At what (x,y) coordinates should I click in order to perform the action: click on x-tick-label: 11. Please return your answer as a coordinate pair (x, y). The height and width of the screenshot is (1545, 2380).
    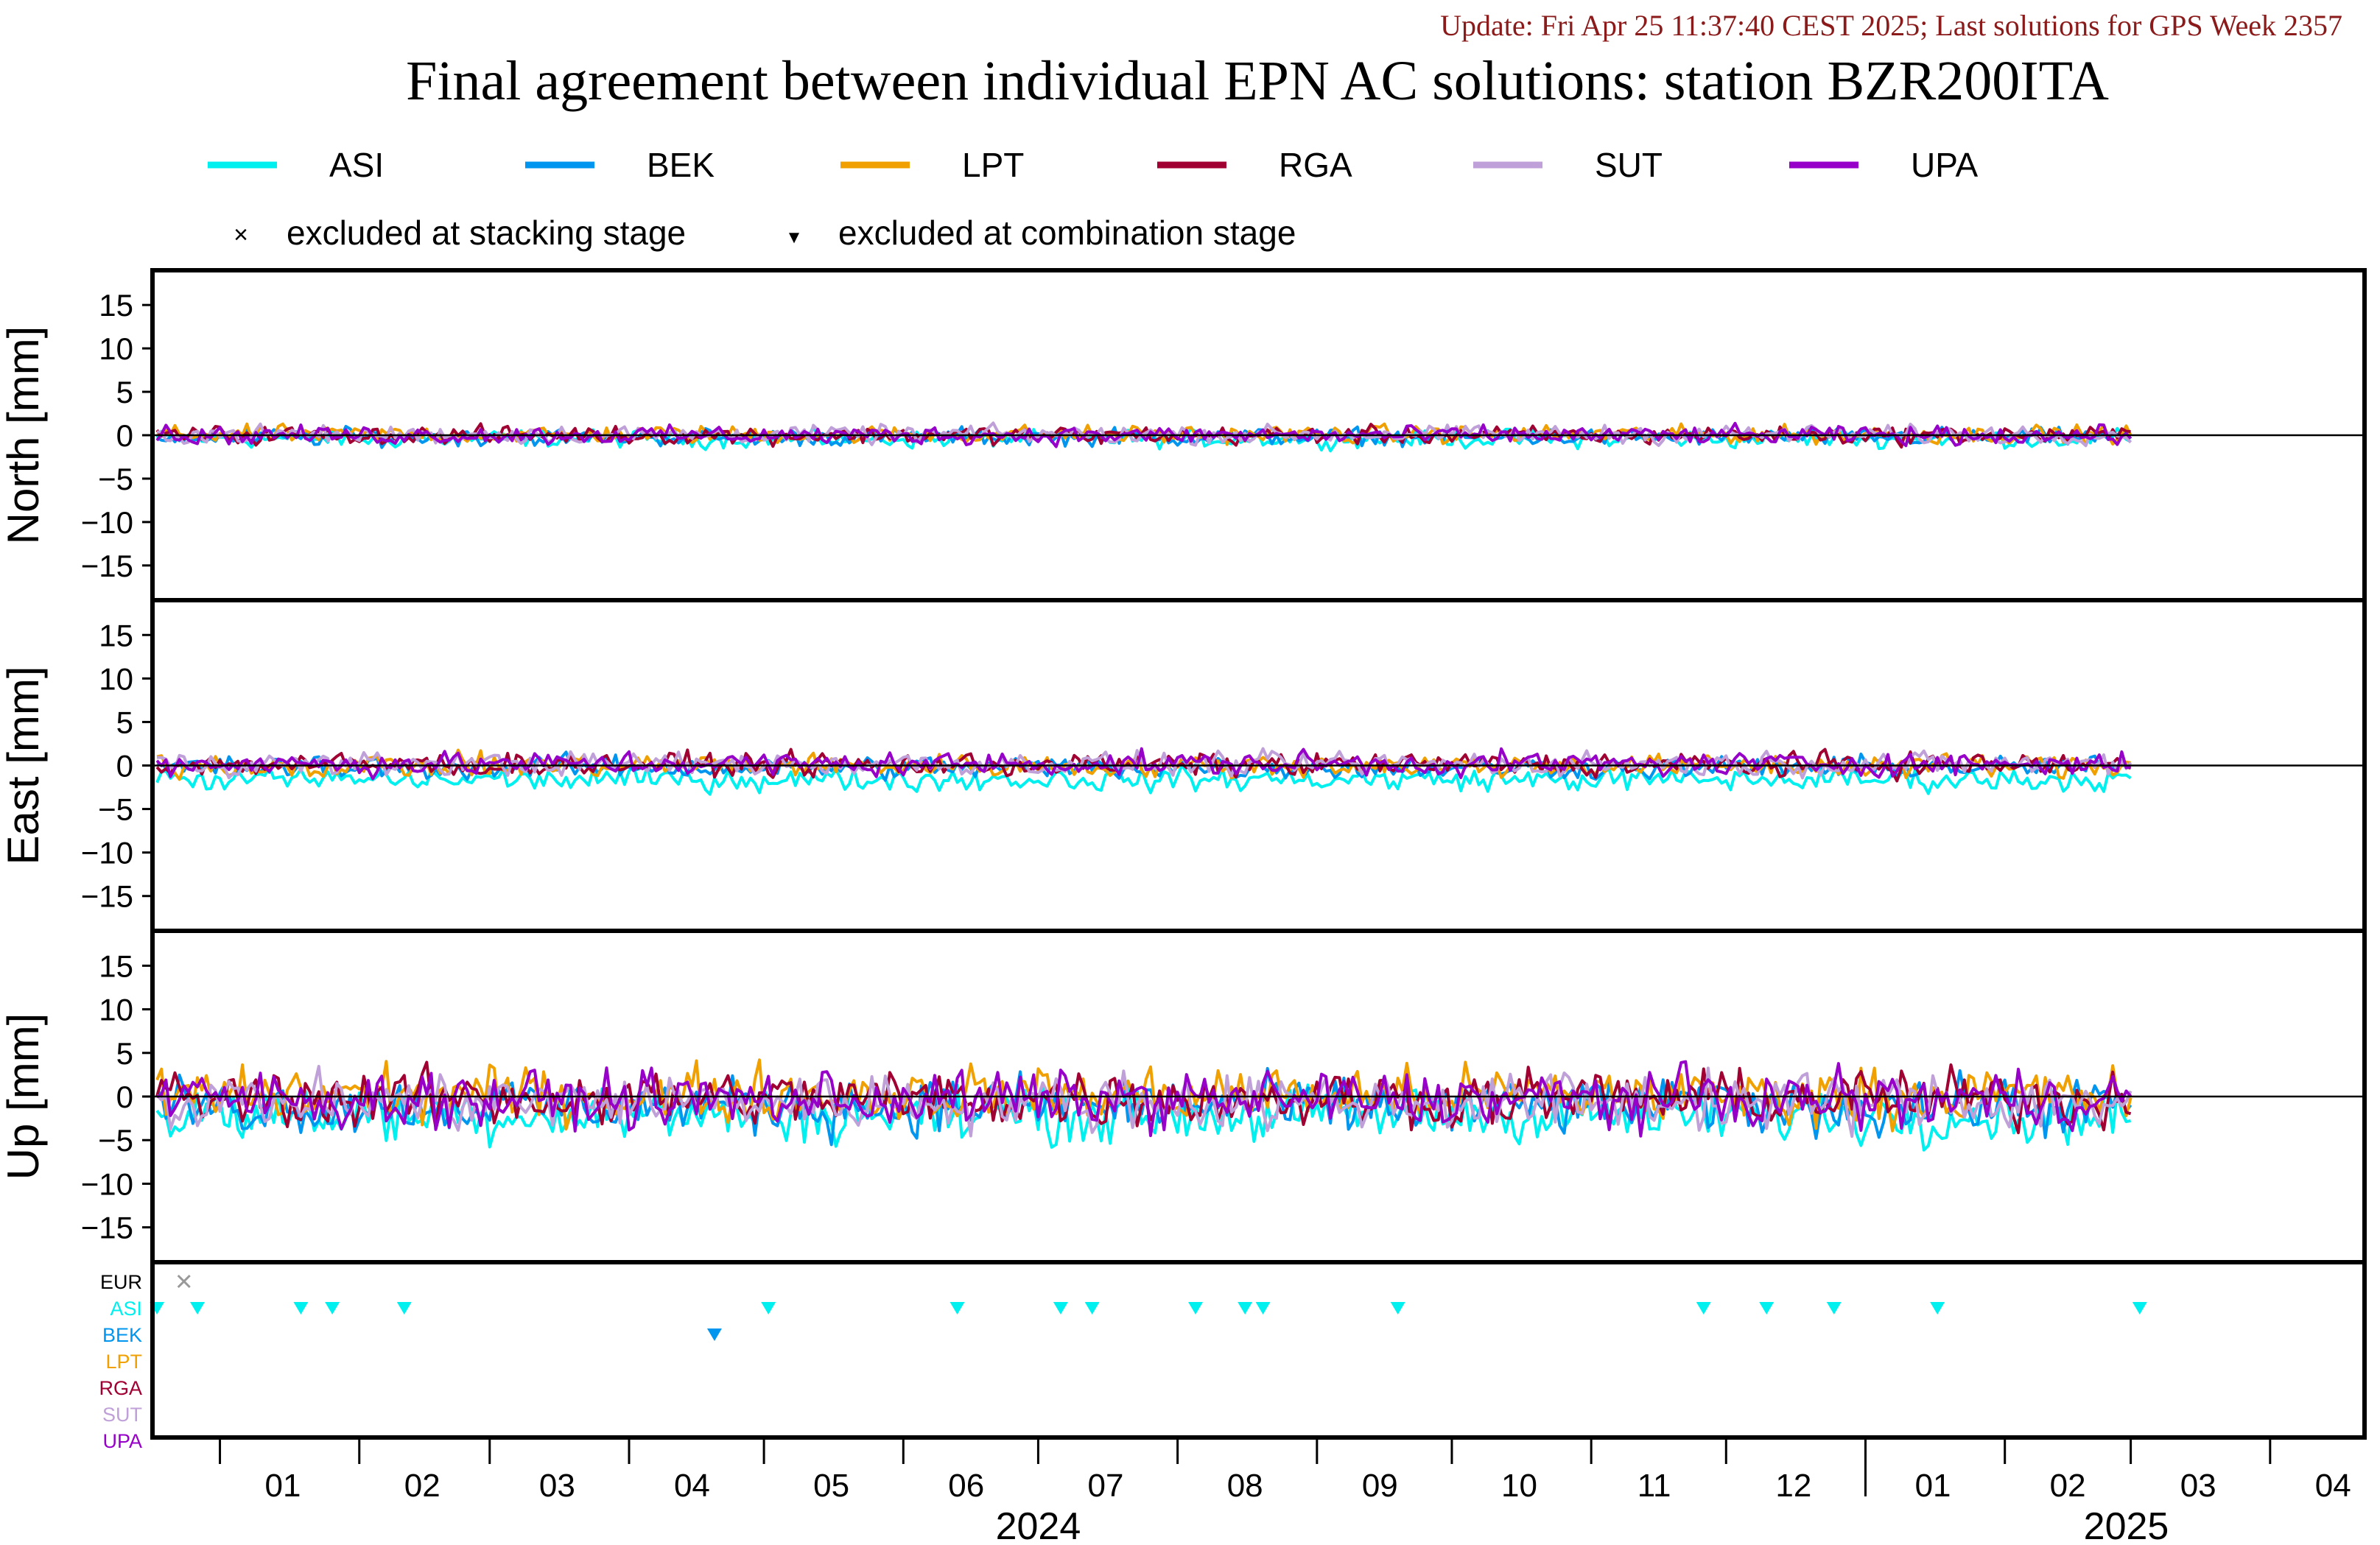
    Looking at the image, I should click on (1654, 1486).